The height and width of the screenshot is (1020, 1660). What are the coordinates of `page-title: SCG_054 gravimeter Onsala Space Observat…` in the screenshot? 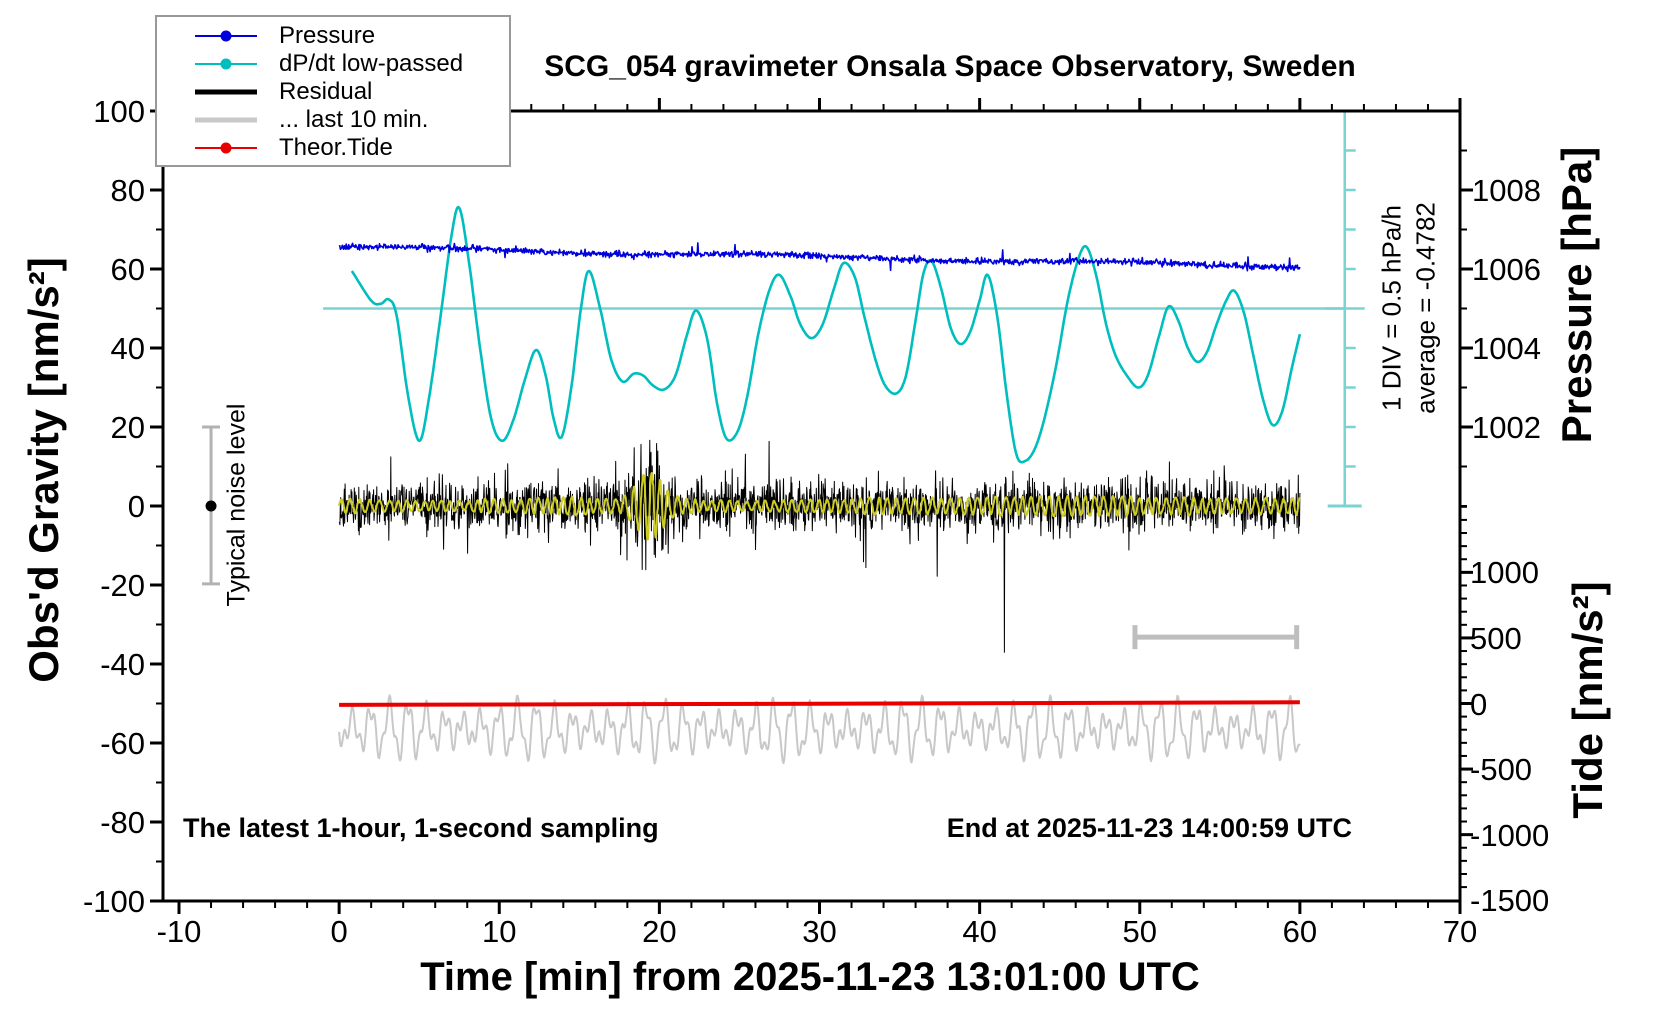 It's located at (950, 66).